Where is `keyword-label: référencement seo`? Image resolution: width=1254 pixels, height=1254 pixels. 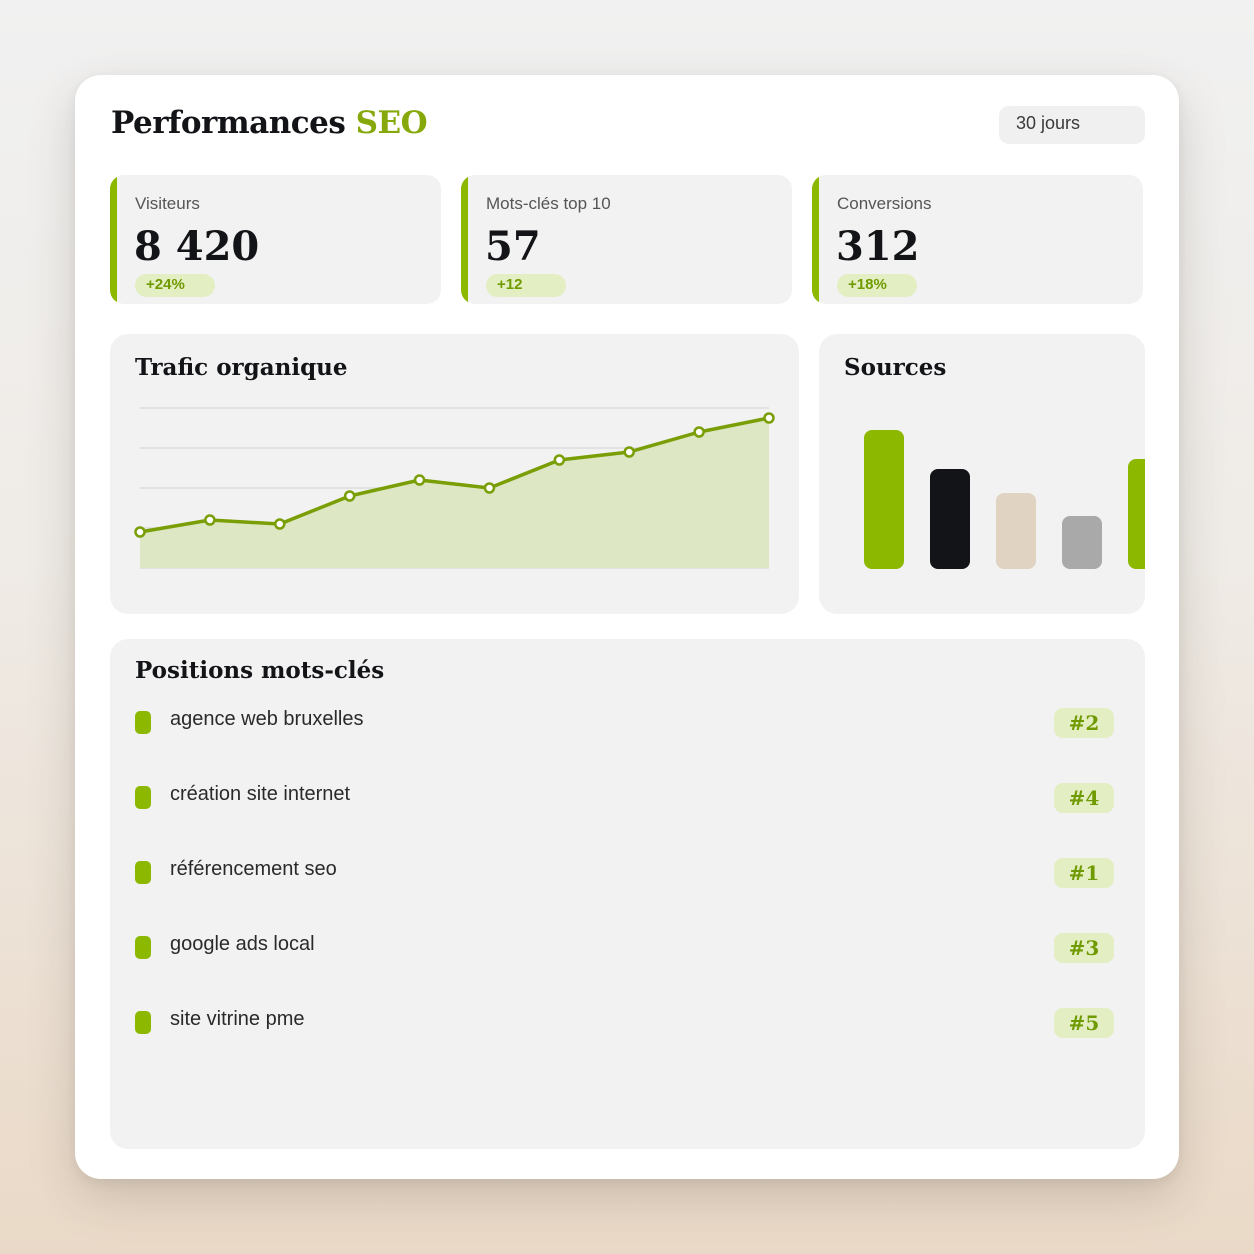 keyword-label: référencement seo is located at coordinates (253, 869).